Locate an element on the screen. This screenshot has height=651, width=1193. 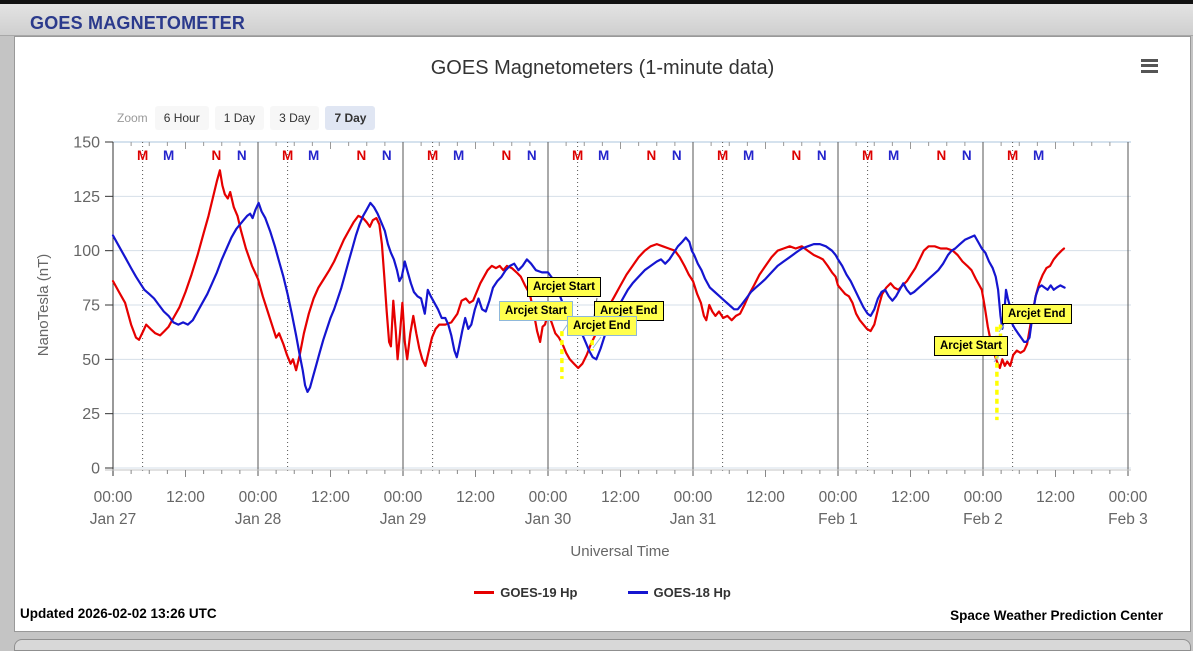
legend-swatch-goes18 is located at coordinates (637, 592).